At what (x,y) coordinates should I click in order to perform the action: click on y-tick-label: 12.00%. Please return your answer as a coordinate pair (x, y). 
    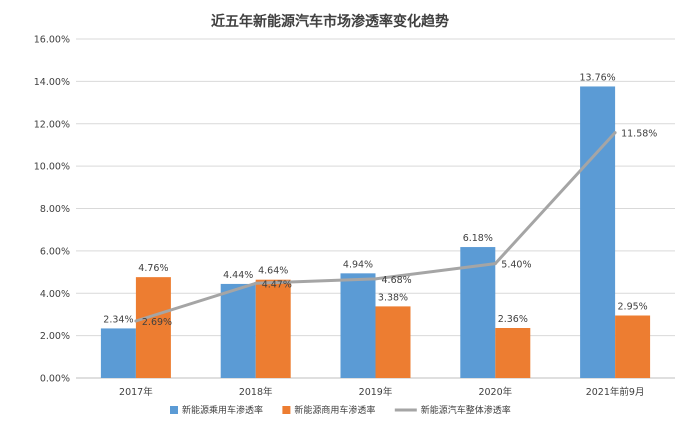
    Looking at the image, I should click on (52, 124).